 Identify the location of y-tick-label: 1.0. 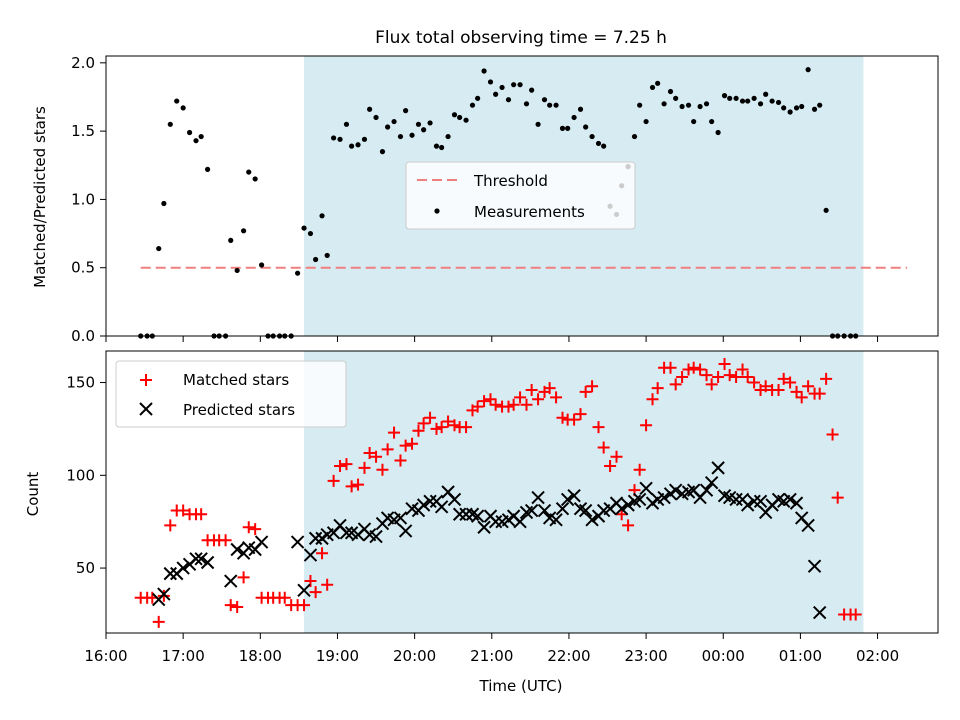
(83, 199).